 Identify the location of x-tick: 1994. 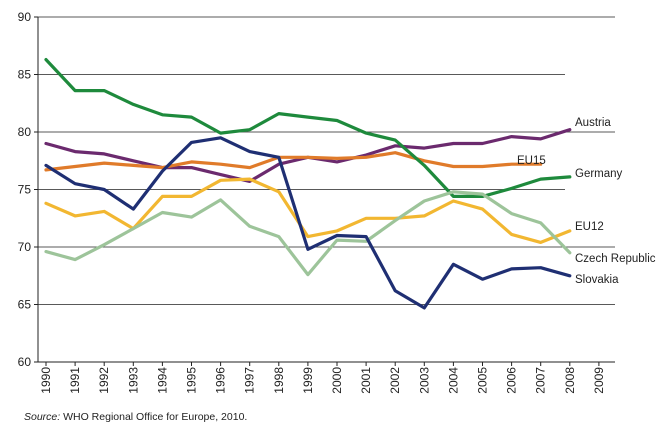
(162, 378).